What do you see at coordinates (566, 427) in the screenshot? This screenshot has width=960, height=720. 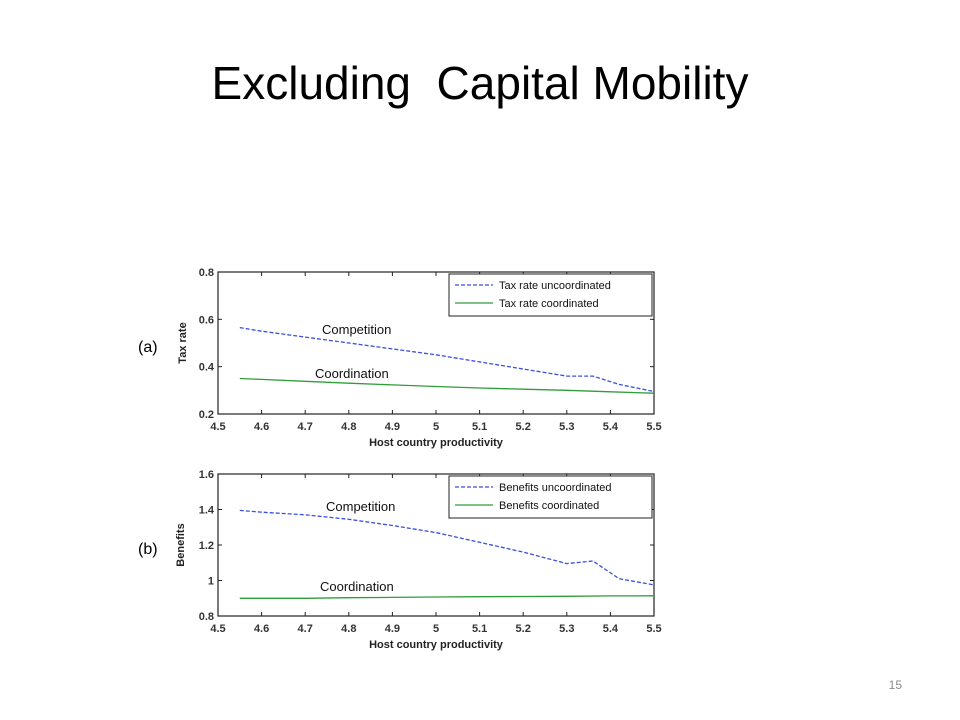 I see `panel-a-x-tick-label: 5.3` at bounding box center [566, 427].